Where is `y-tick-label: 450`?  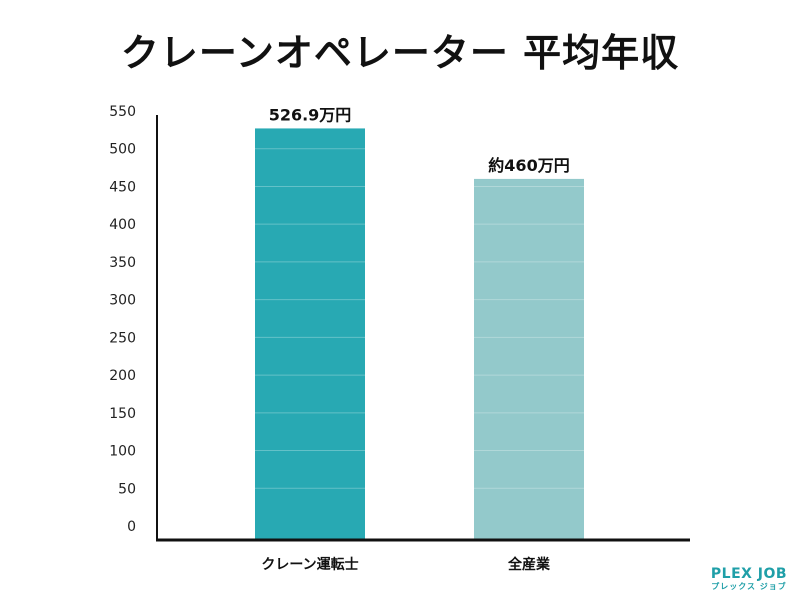 y-tick-label: 450 is located at coordinates (122, 187).